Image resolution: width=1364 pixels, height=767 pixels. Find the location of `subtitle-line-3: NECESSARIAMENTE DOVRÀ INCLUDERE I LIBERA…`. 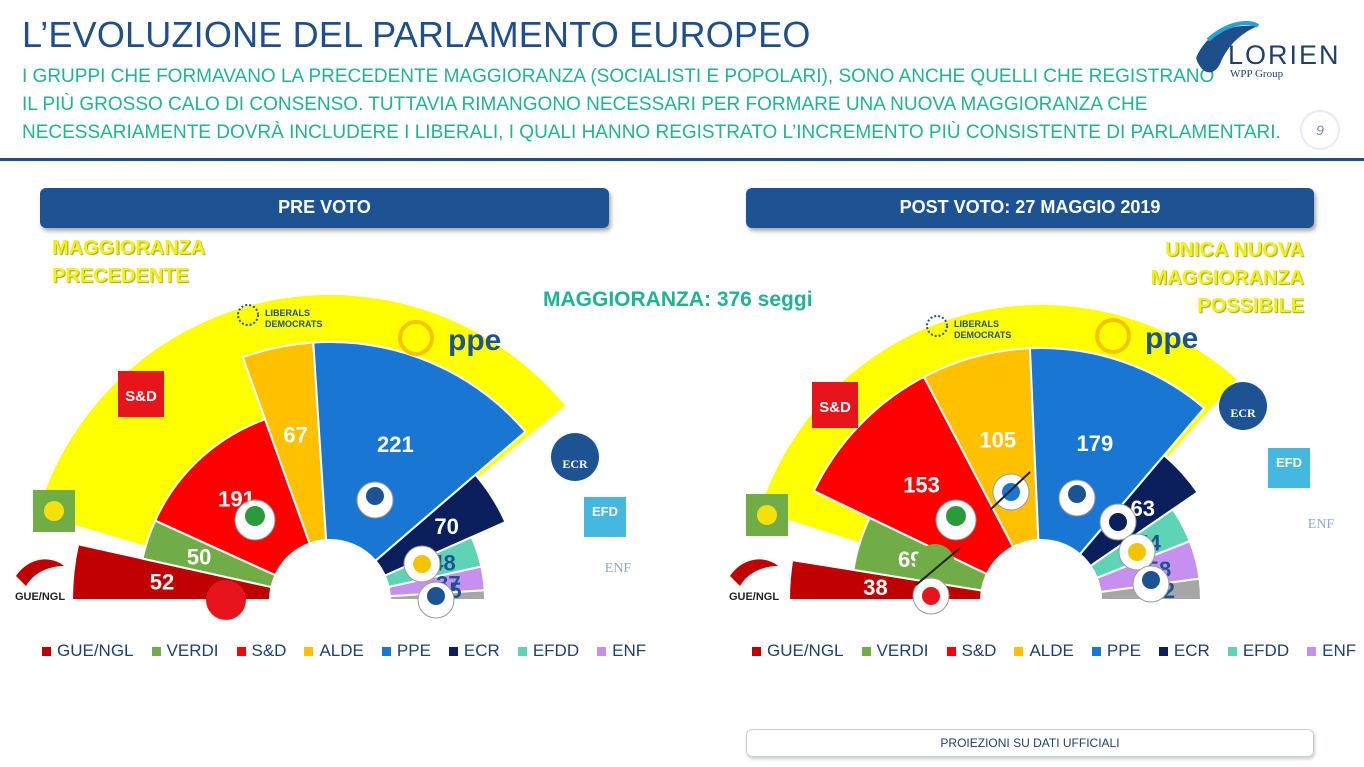

subtitle-line-3: NECESSARIAMENTE DOVRÀ INCLUDERE I LIBERA… is located at coordinates (651, 132).